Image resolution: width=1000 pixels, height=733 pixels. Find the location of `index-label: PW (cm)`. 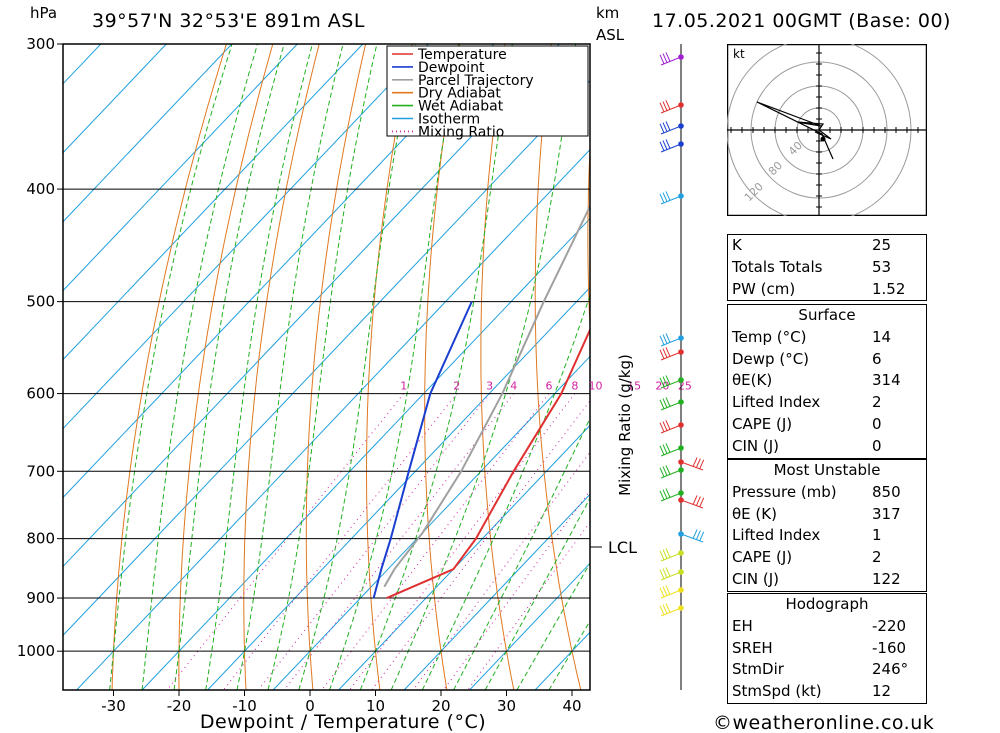

index-label: PW (cm) is located at coordinates (764, 288).